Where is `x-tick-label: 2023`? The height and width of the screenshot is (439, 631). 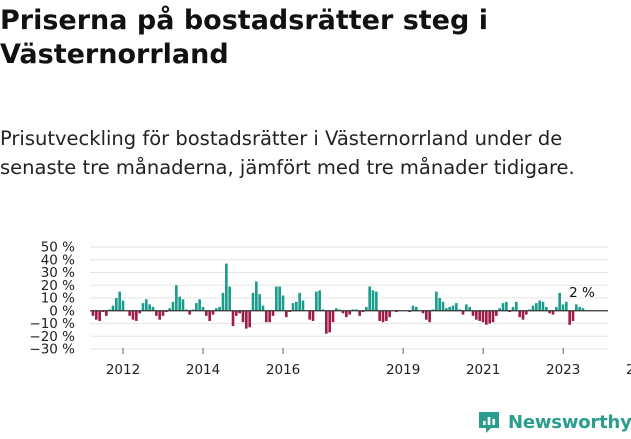
x-tick-label: 2023 is located at coordinates (563, 369).